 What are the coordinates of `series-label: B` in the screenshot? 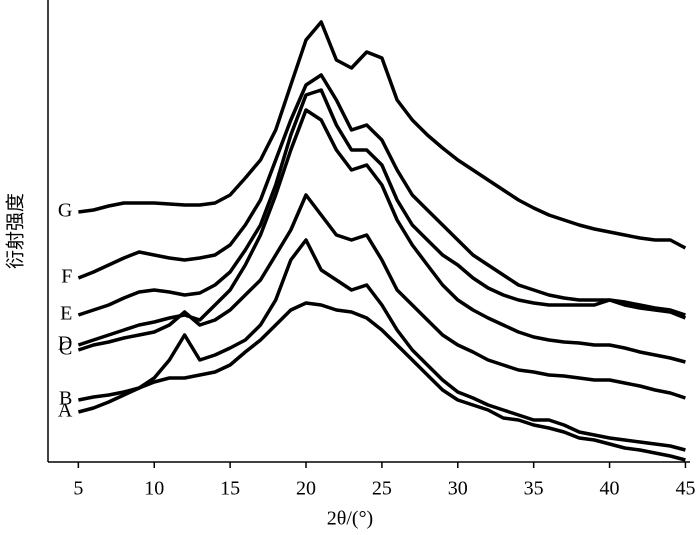 It's located at (65, 399).